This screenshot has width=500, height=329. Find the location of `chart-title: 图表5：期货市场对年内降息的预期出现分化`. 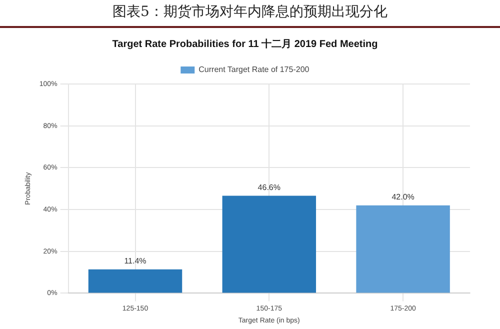

chart-title: 图表5：期货市场对年内降息的预期出现分化 is located at coordinates (250, 14).